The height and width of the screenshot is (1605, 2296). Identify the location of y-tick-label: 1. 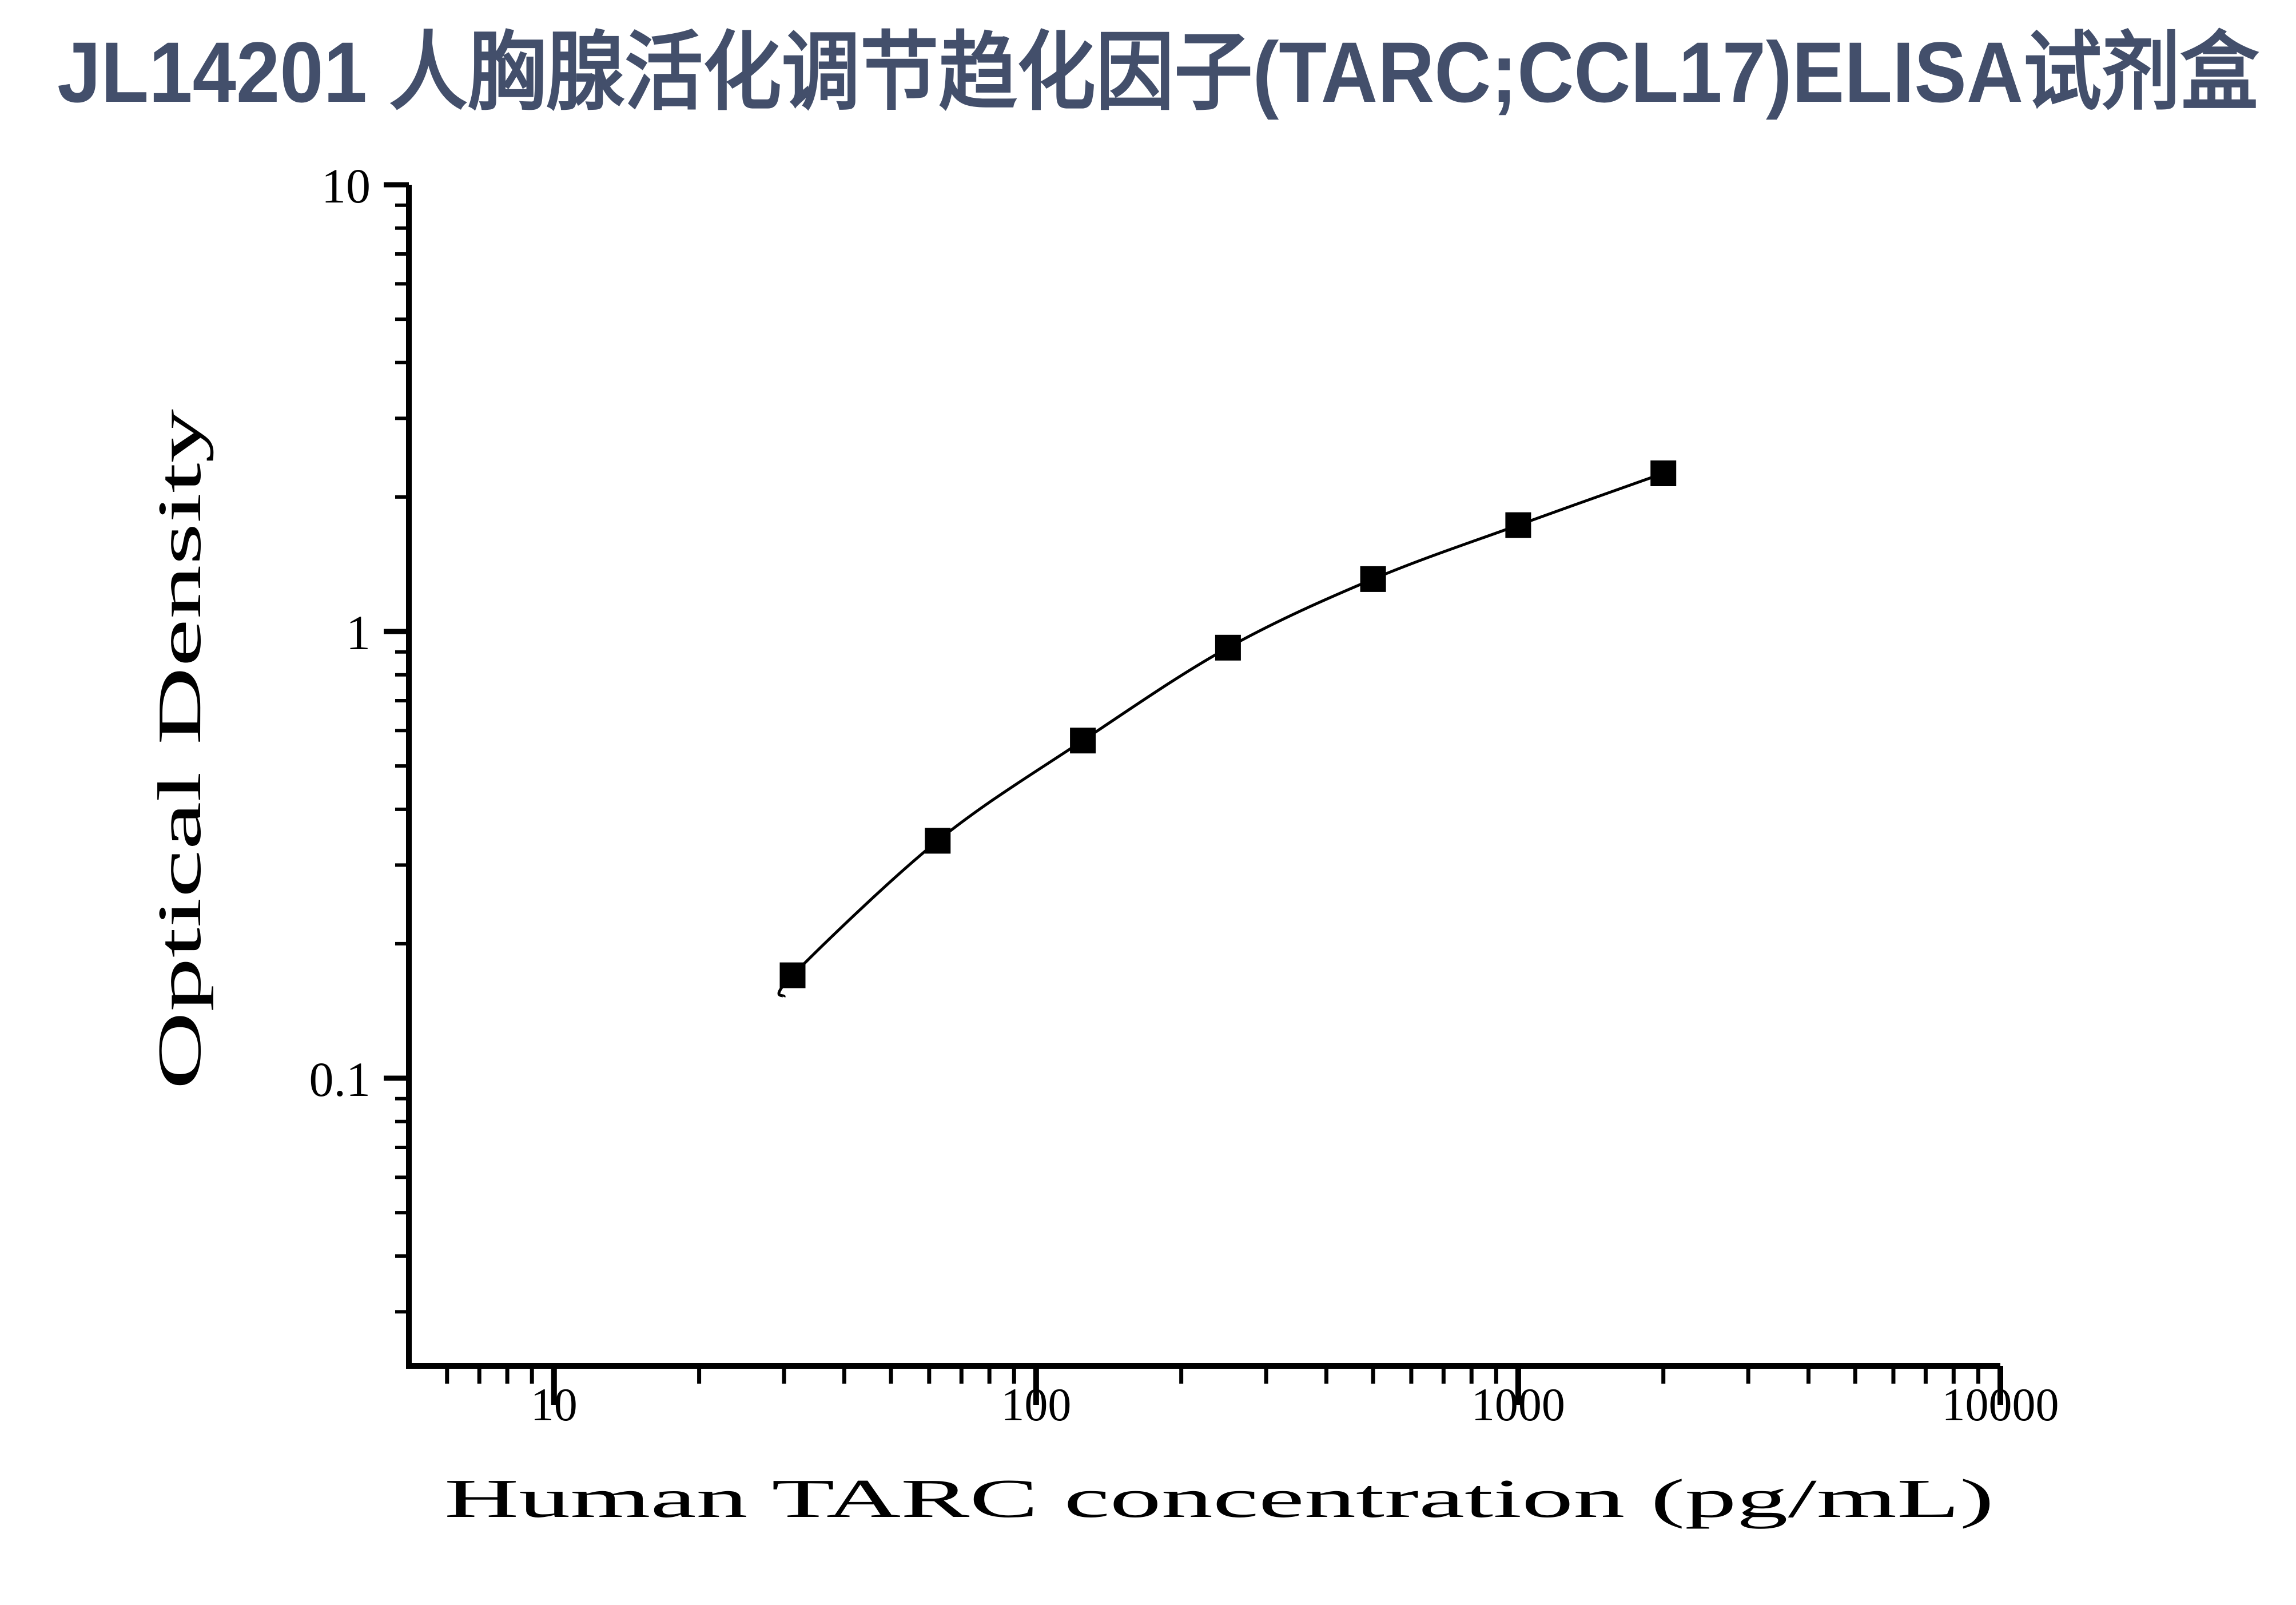
(359, 632).